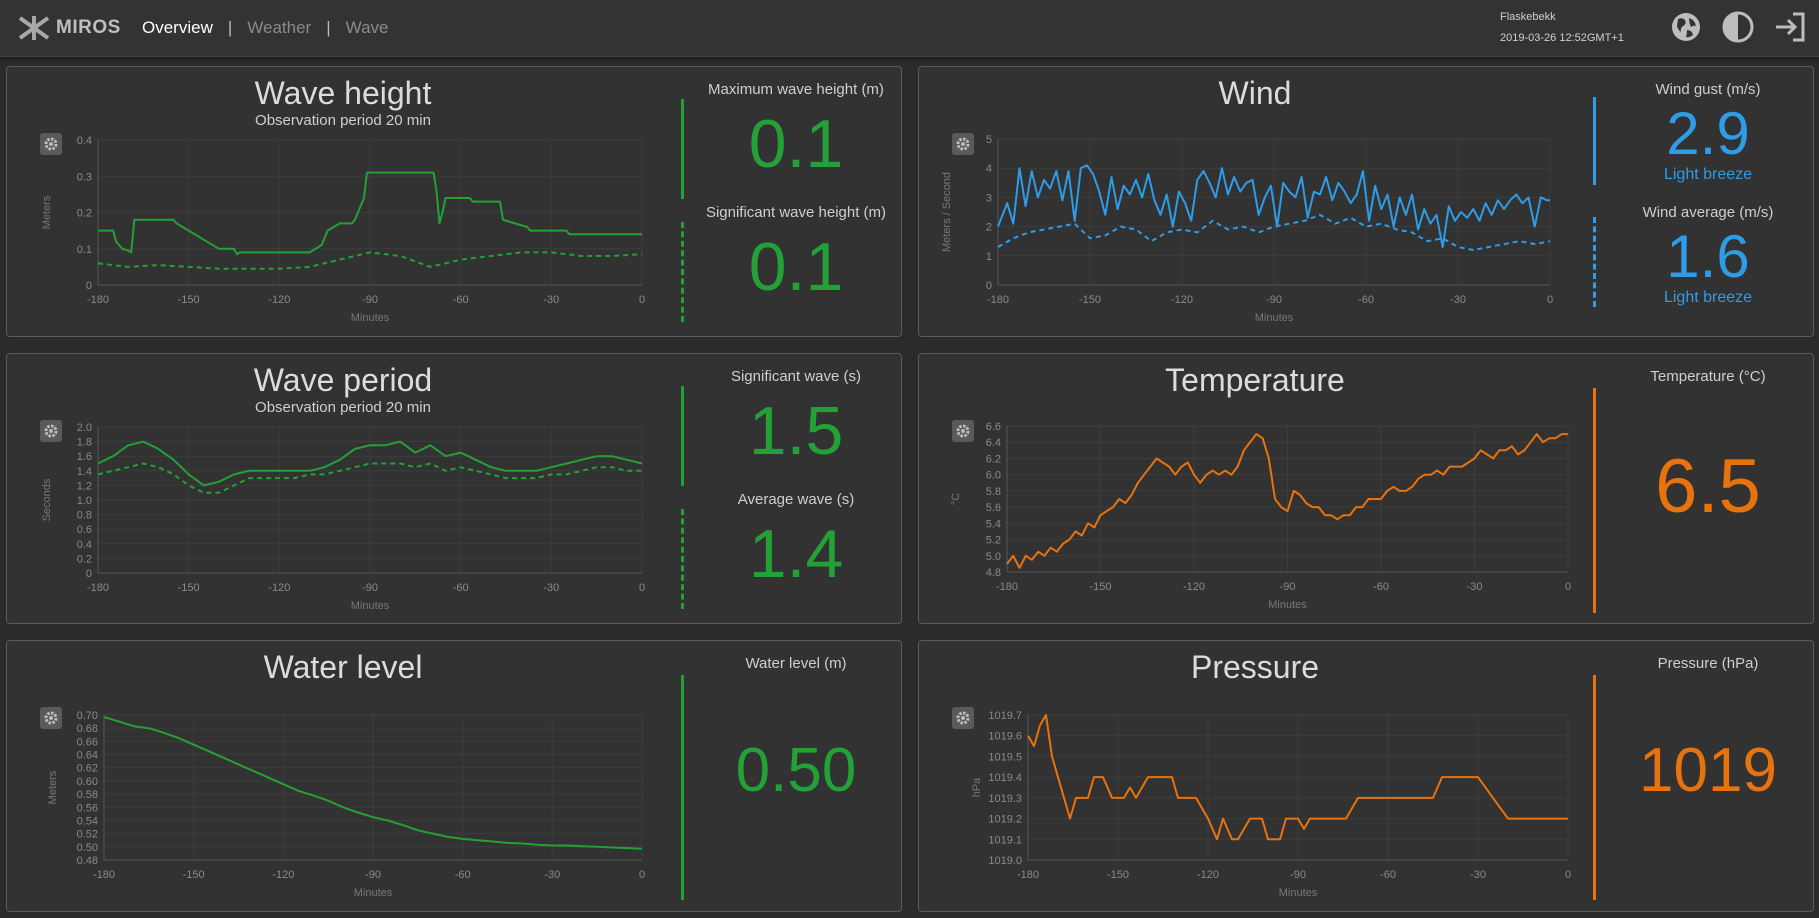  Describe the element at coordinates (87, 742) in the screenshot. I see `y-tick-label: 0.66` at that location.